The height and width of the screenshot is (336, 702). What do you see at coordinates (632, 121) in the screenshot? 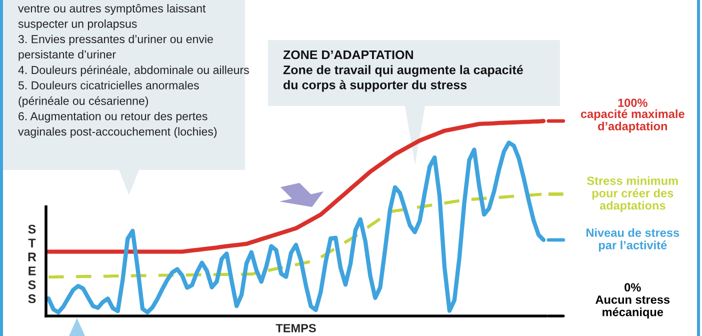
I see `legend-label: capacité maximale d’adaptation` at bounding box center [632, 121].